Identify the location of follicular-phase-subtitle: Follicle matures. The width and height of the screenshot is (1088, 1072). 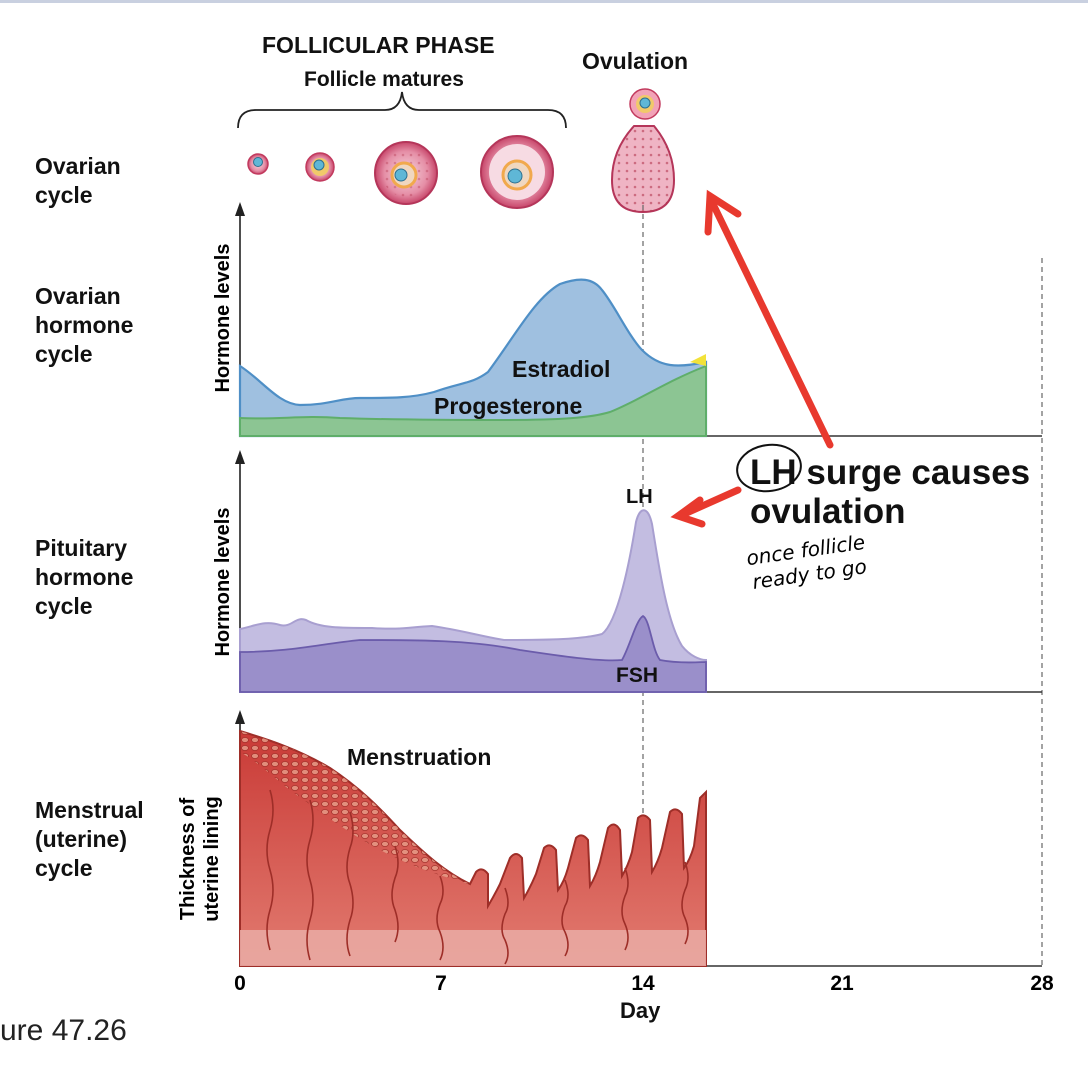
(384, 79).